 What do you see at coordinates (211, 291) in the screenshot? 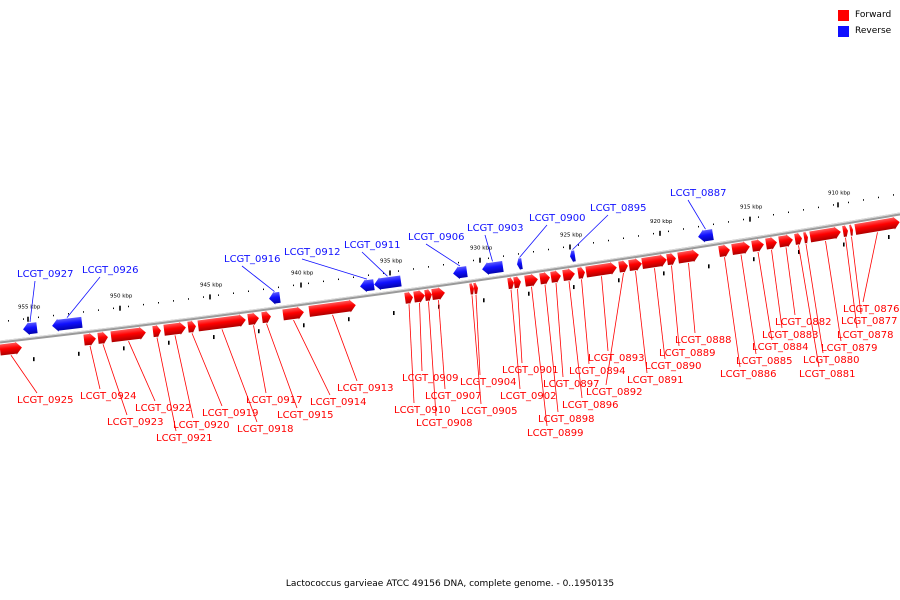
I see `scale-tick: 945 kbp` at bounding box center [211, 291].